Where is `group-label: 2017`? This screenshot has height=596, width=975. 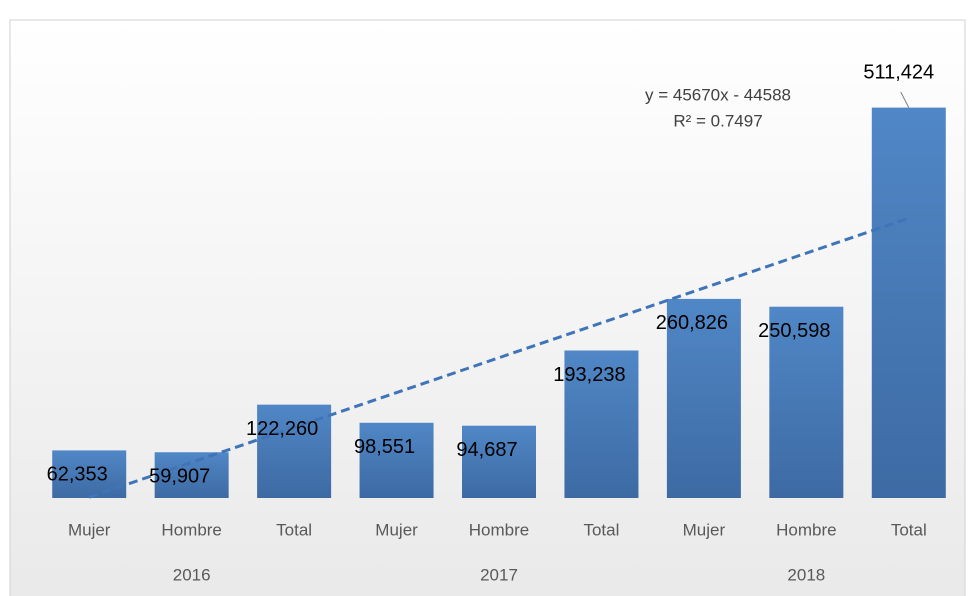 group-label: 2017 is located at coordinates (499, 574).